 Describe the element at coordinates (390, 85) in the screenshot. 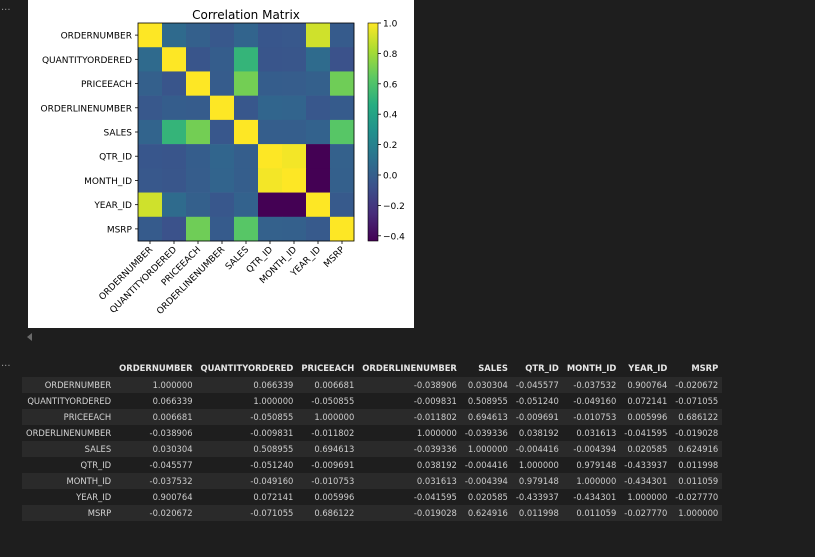

I see `colorbar-tick-label: 0.6` at that location.